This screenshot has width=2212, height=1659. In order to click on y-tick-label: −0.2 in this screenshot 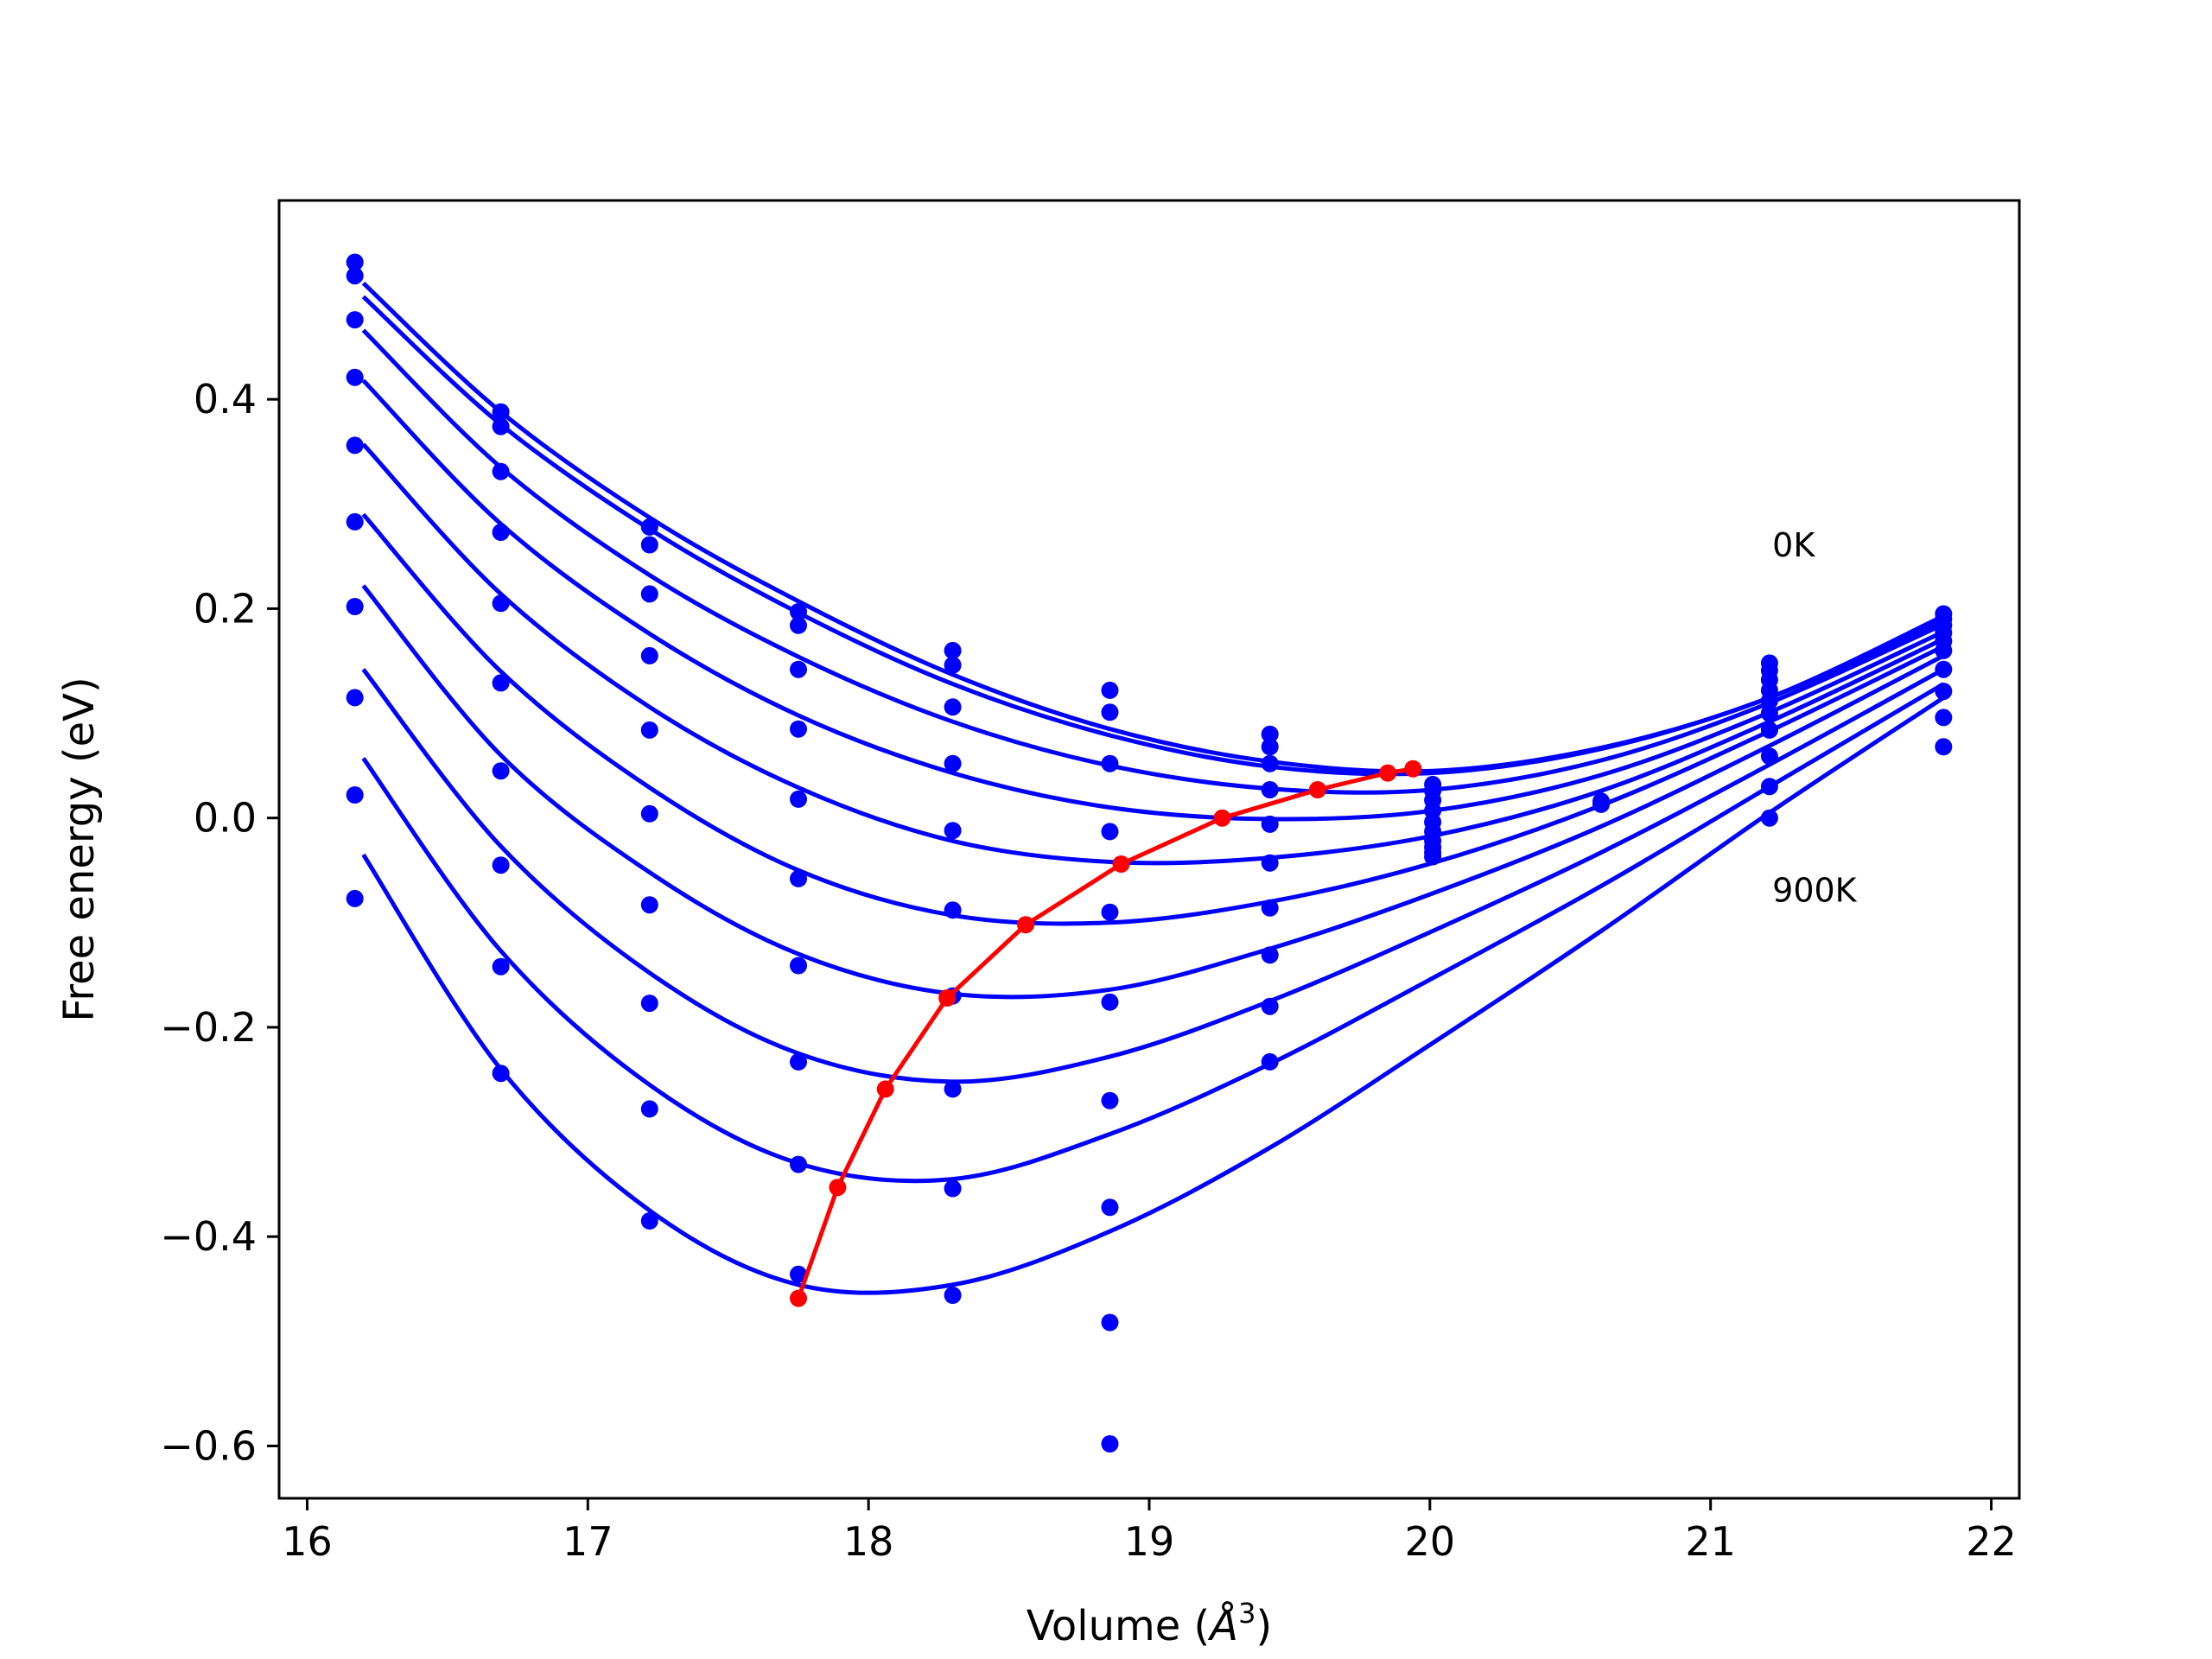, I will do `click(208, 1027)`.